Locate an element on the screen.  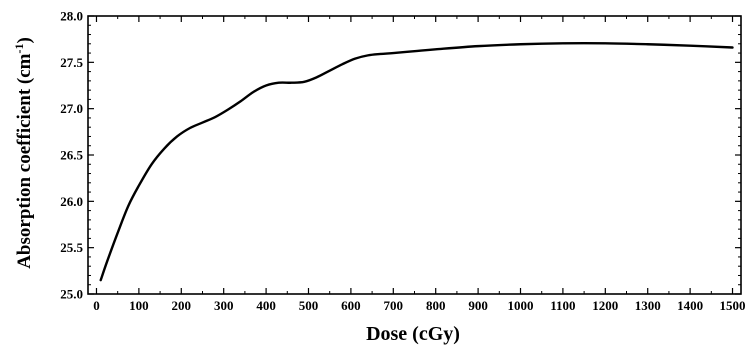
x-tick-label: 1000 is located at coordinates (521, 305).